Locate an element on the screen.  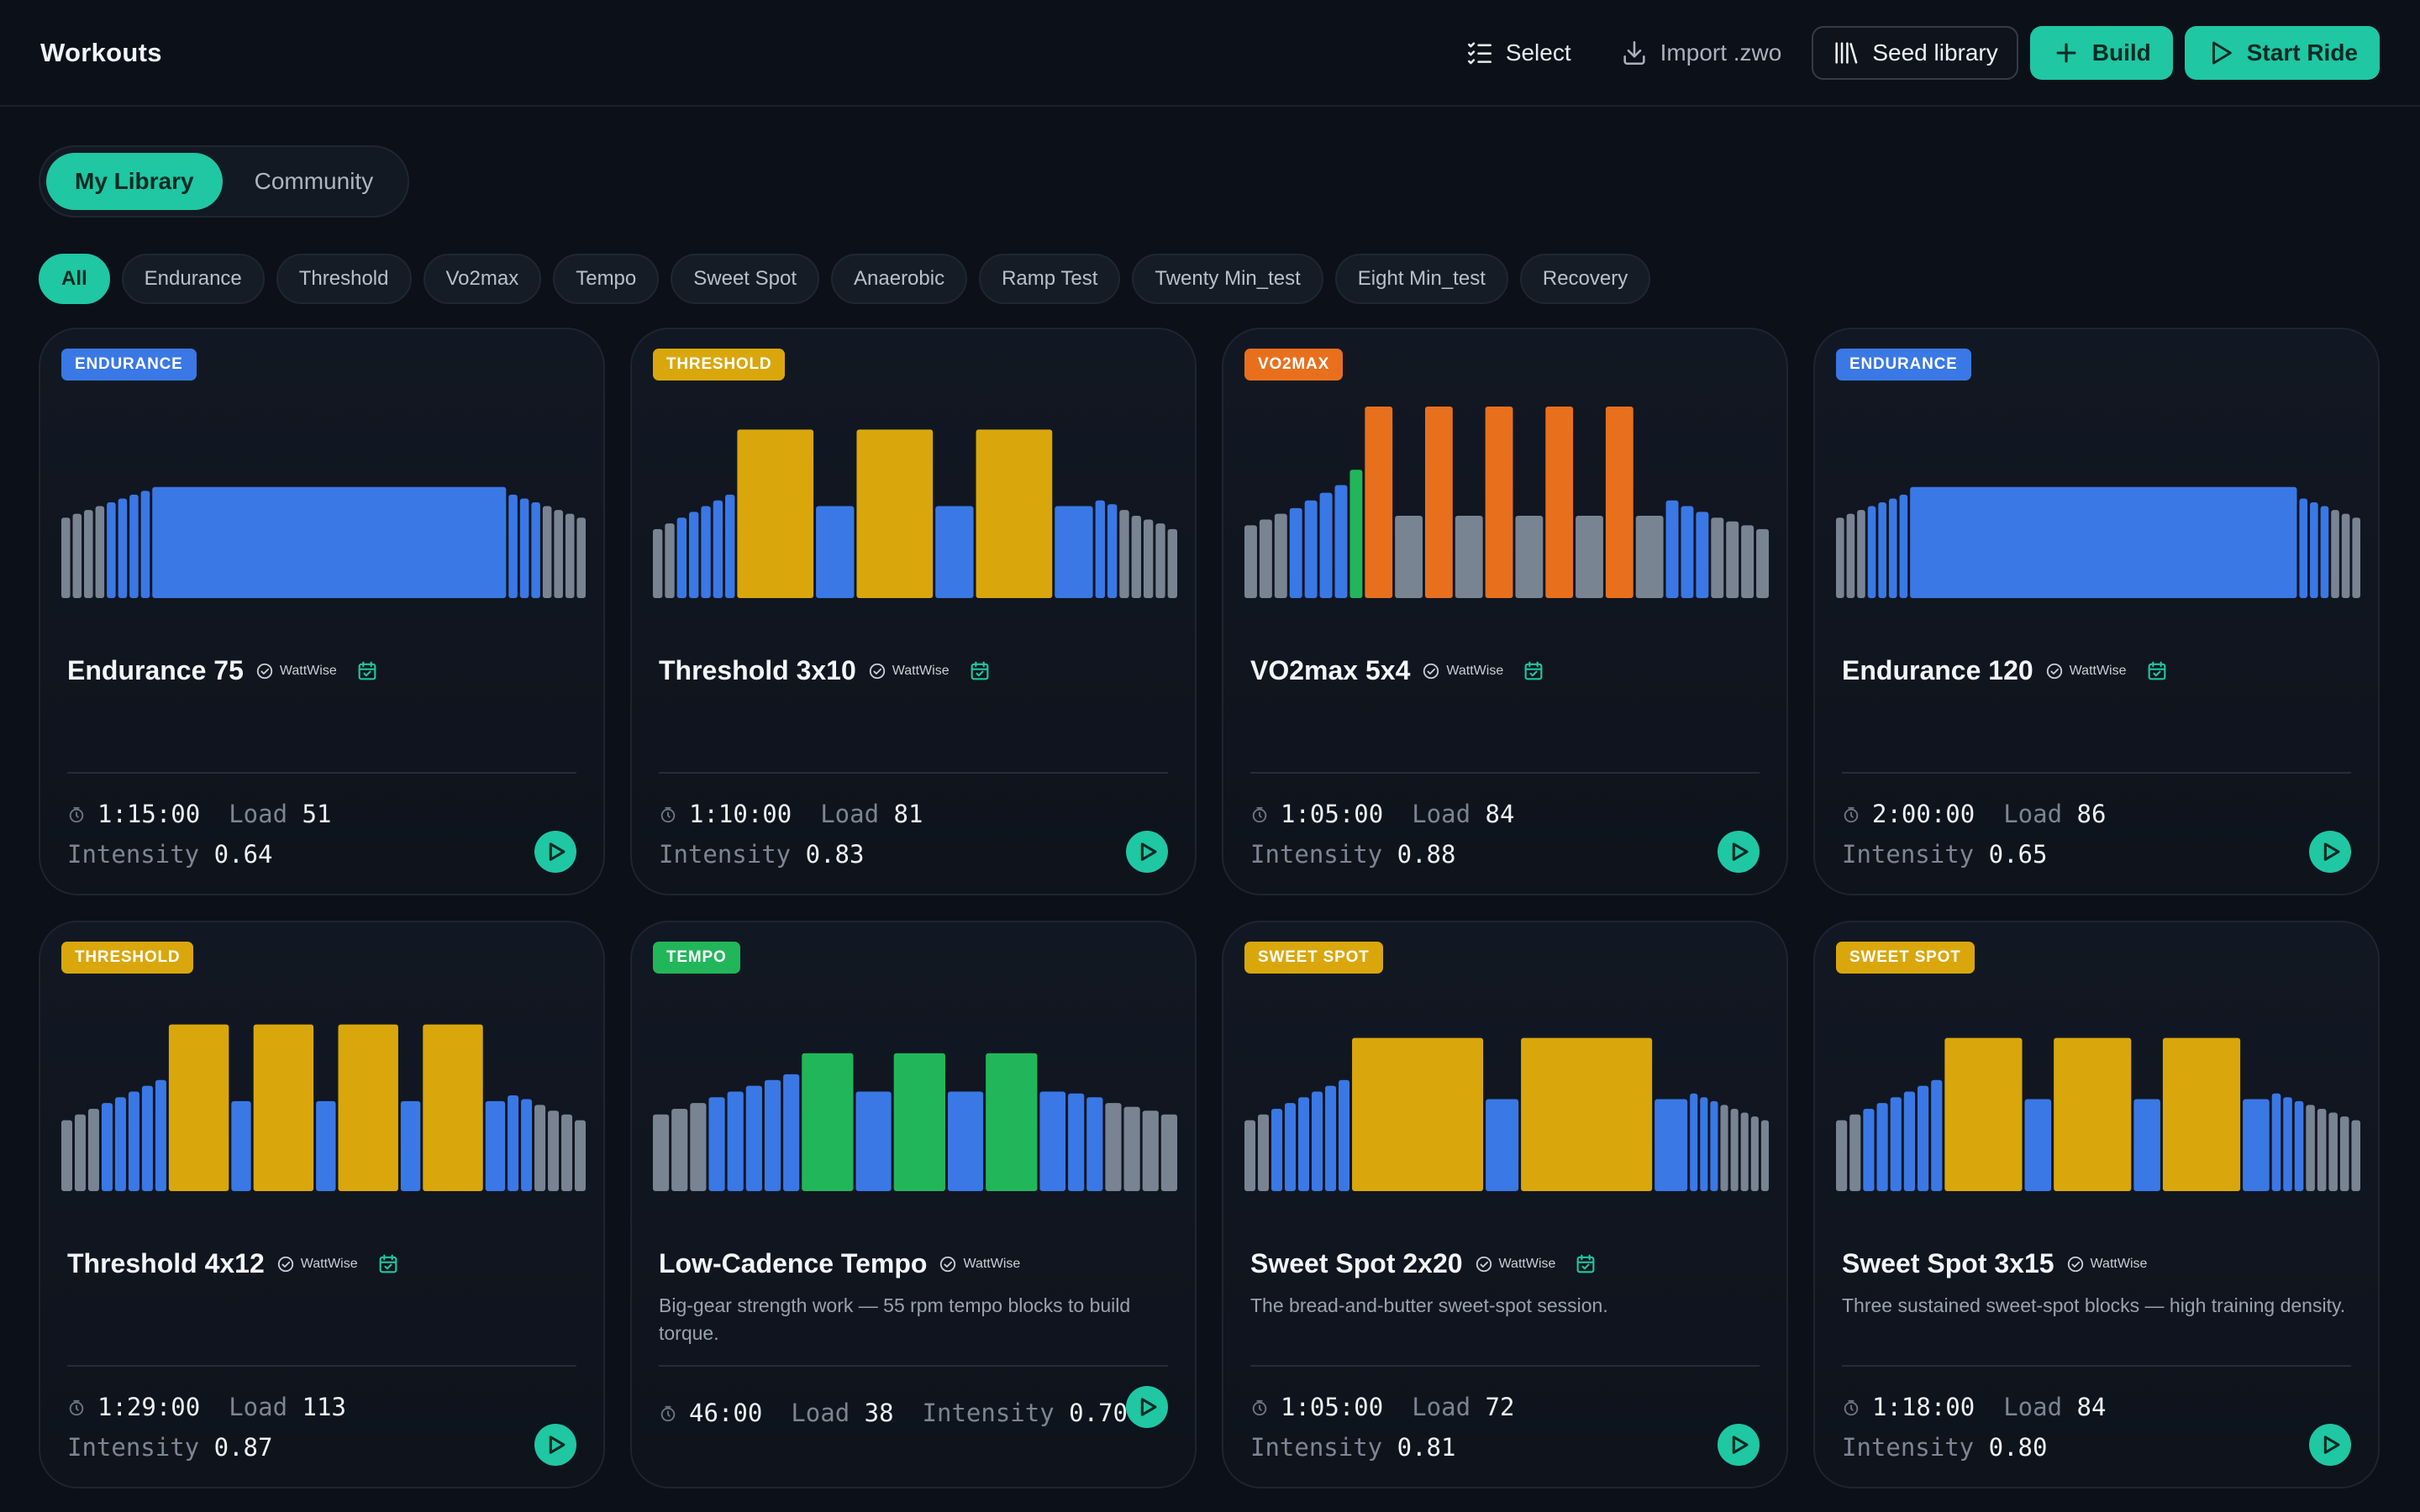
verified-check-icon is located at coordinates (264, 671).